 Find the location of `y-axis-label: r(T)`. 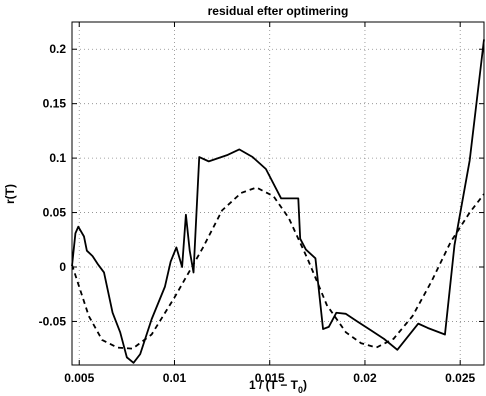

y-axis-label: r(T) is located at coordinates (10, 194).